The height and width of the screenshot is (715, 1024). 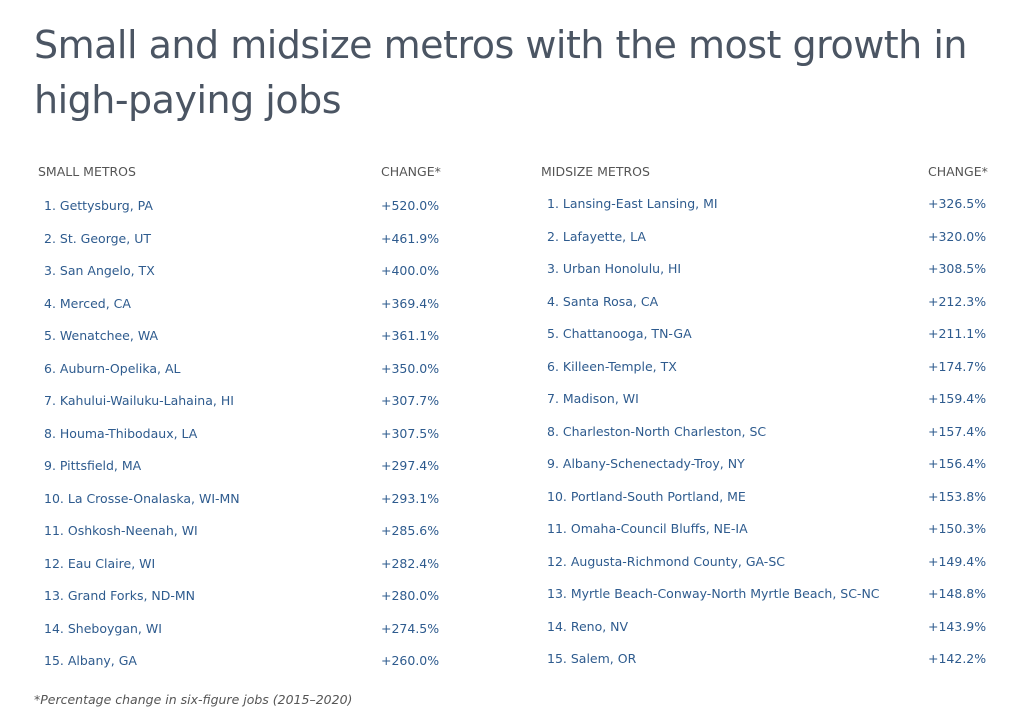 I want to click on metro-name: 14. Sheboygan, WI, so click(x=103, y=628).